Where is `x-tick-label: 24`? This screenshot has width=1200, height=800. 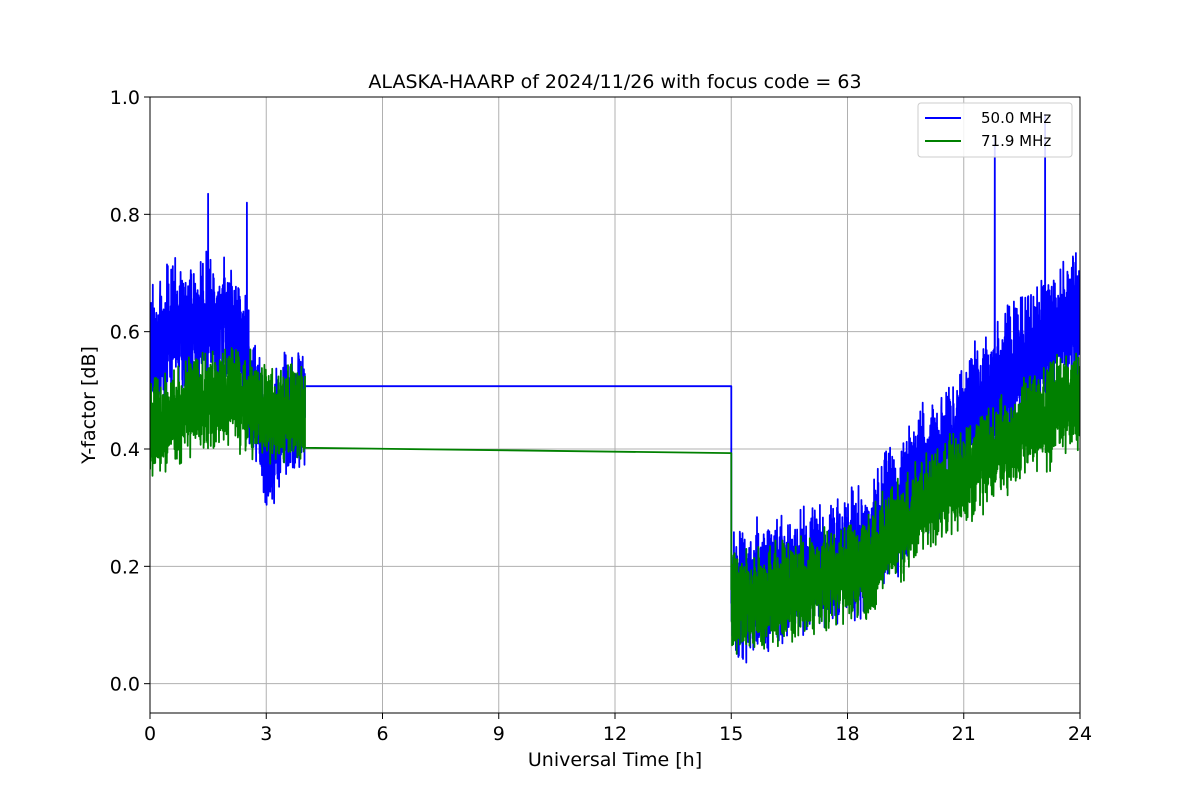 x-tick-label: 24 is located at coordinates (1080, 734).